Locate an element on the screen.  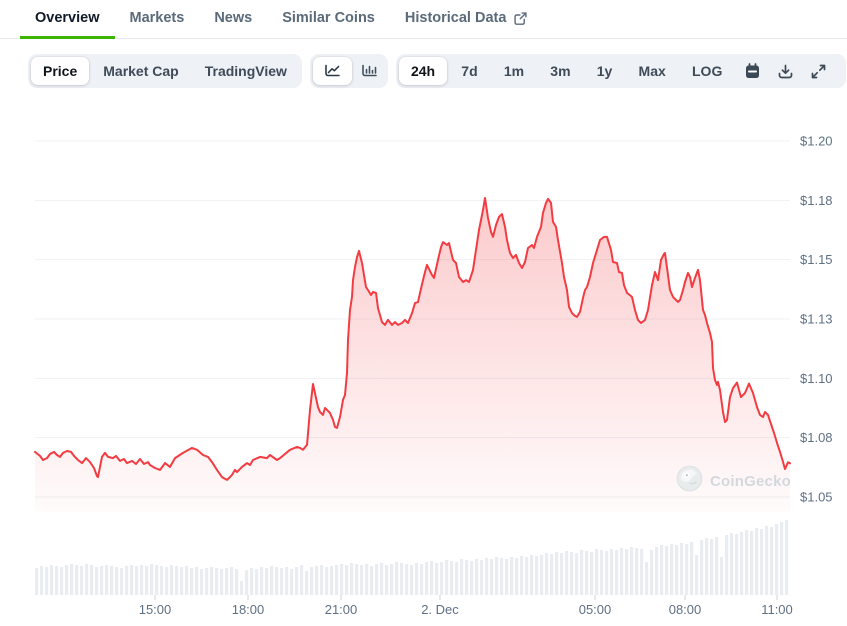
chart-toolbar: Price Market Cap TradingView is located at coordinates (437, 71).